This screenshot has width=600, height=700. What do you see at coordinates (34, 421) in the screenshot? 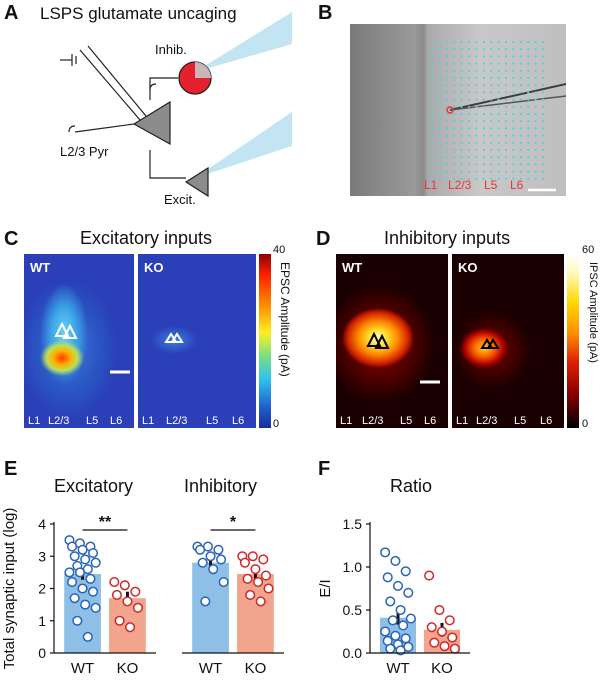
I see `c-wt-l1: L1` at bounding box center [34, 421].